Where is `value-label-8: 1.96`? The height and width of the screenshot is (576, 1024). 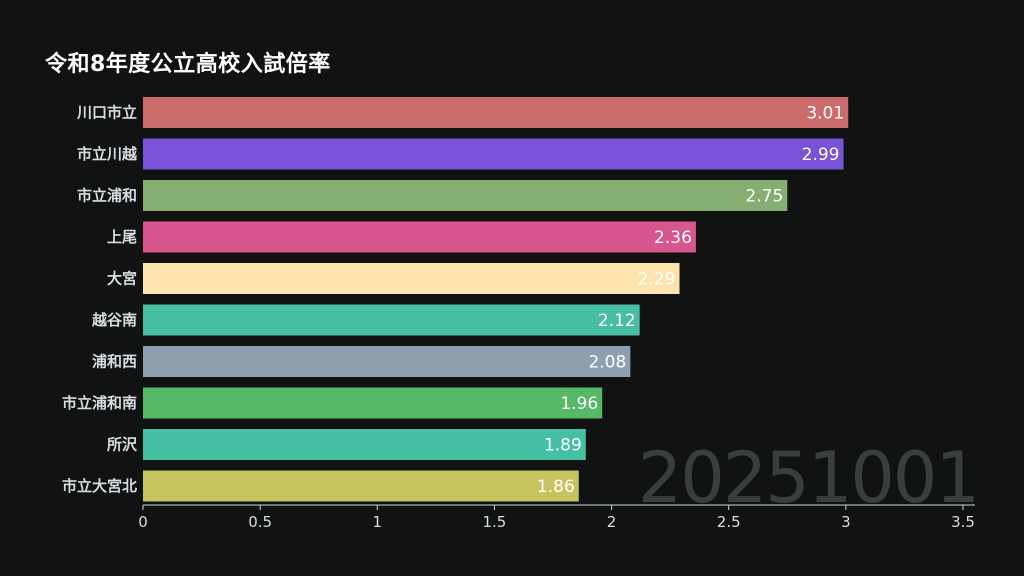
value-label-8: 1.96 is located at coordinates (579, 404).